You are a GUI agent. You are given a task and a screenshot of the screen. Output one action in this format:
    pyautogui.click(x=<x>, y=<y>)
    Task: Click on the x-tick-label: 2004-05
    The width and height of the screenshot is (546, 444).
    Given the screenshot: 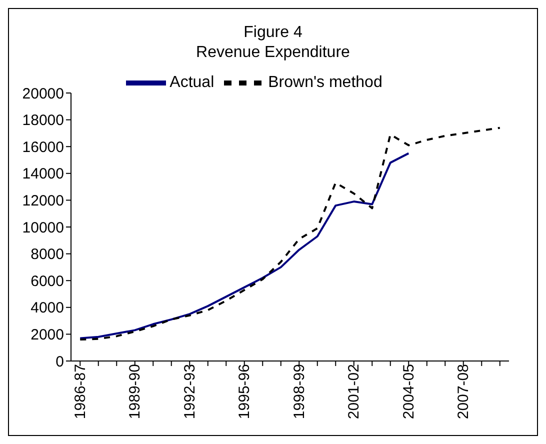 What is the action you would take?
    pyautogui.click(x=409, y=392)
    